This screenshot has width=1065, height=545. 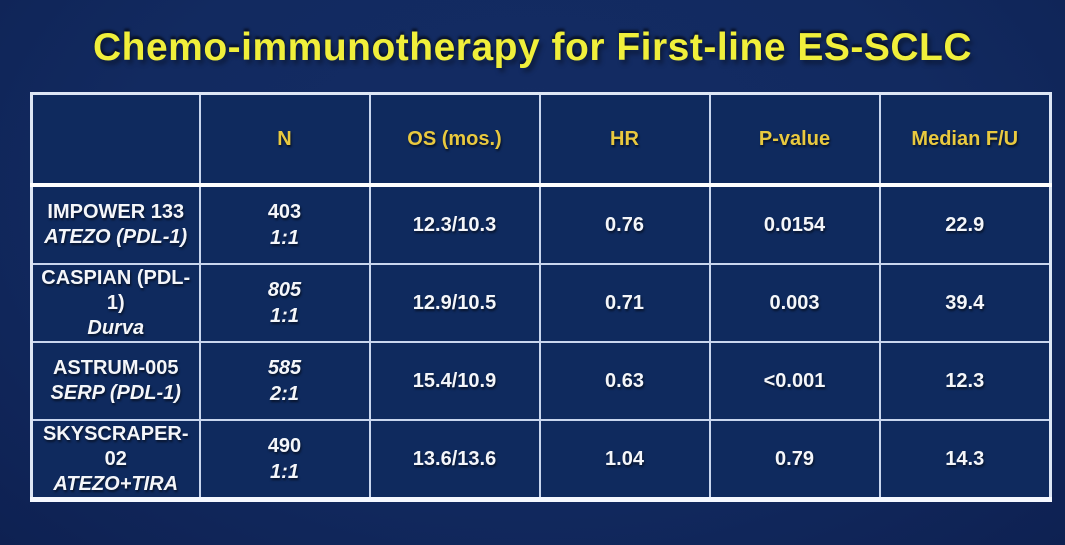 What do you see at coordinates (284, 394) in the screenshot?
I see `randomization-ratio: 2:1` at bounding box center [284, 394].